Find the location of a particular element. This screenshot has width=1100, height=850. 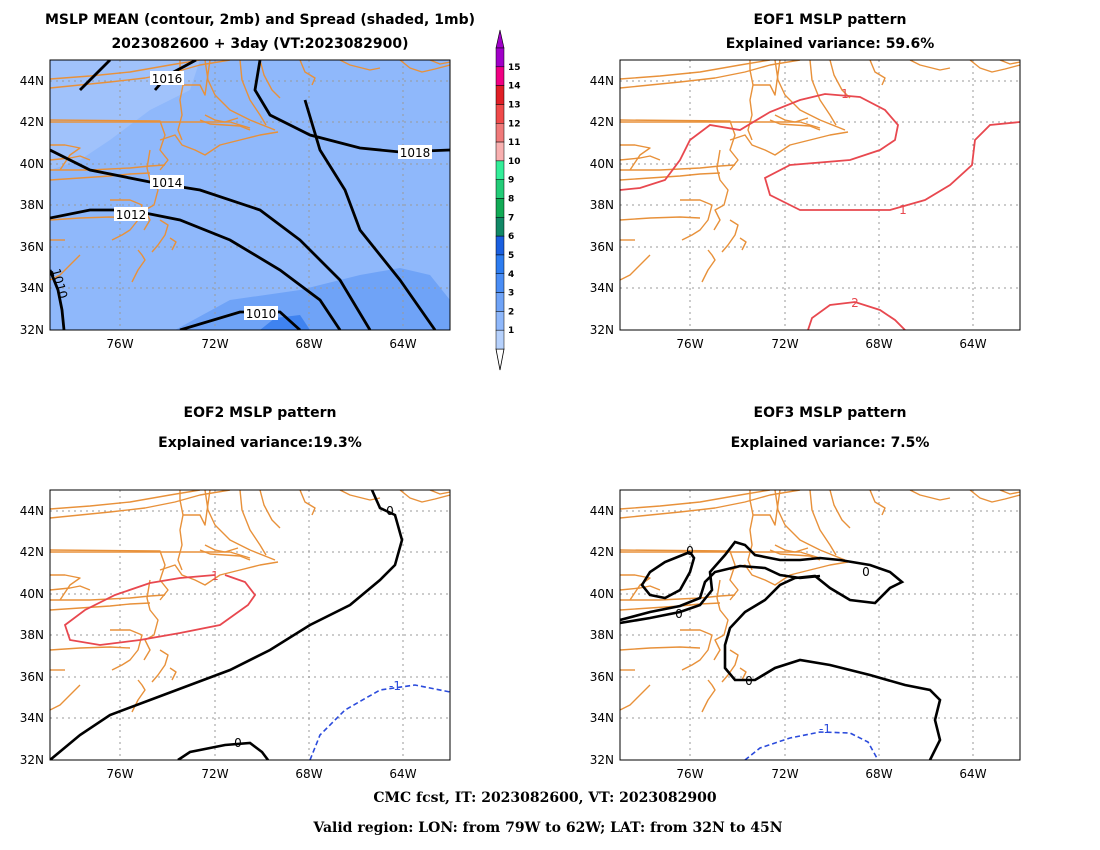

eof3-zero-contour-north-line is located at coordinates (668, 575).